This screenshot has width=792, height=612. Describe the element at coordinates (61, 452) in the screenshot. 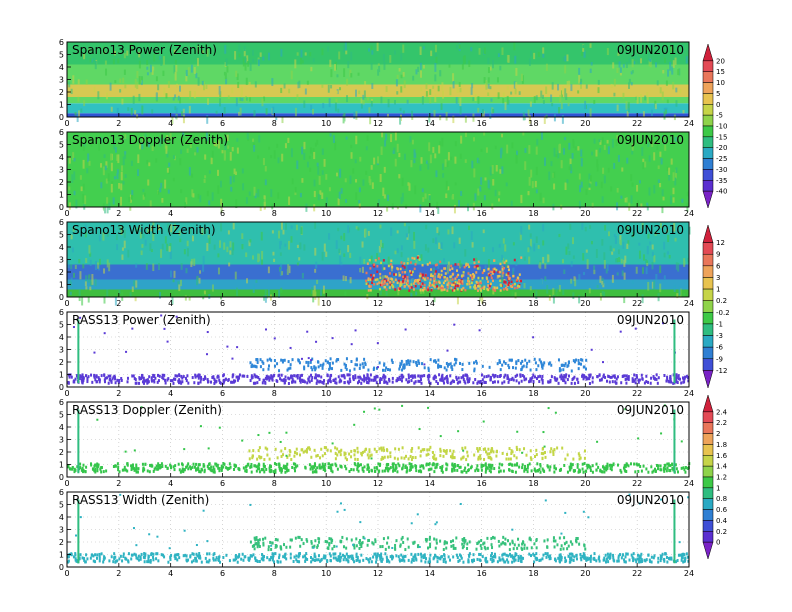

I see `y-tick-label: 2` at that location.